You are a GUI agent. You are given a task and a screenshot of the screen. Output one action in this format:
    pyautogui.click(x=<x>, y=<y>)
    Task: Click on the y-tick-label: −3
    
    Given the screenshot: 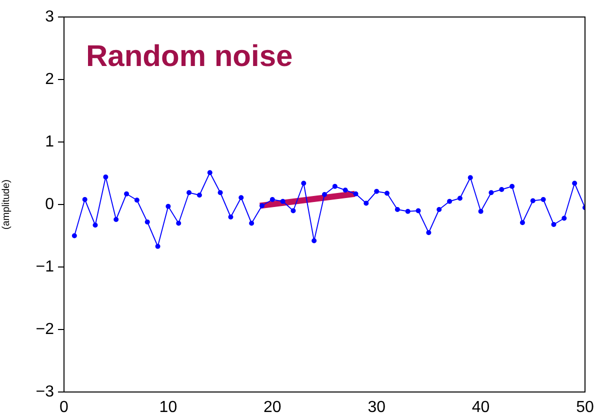 What is the action you would take?
    pyautogui.click(x=45, y=391)
    